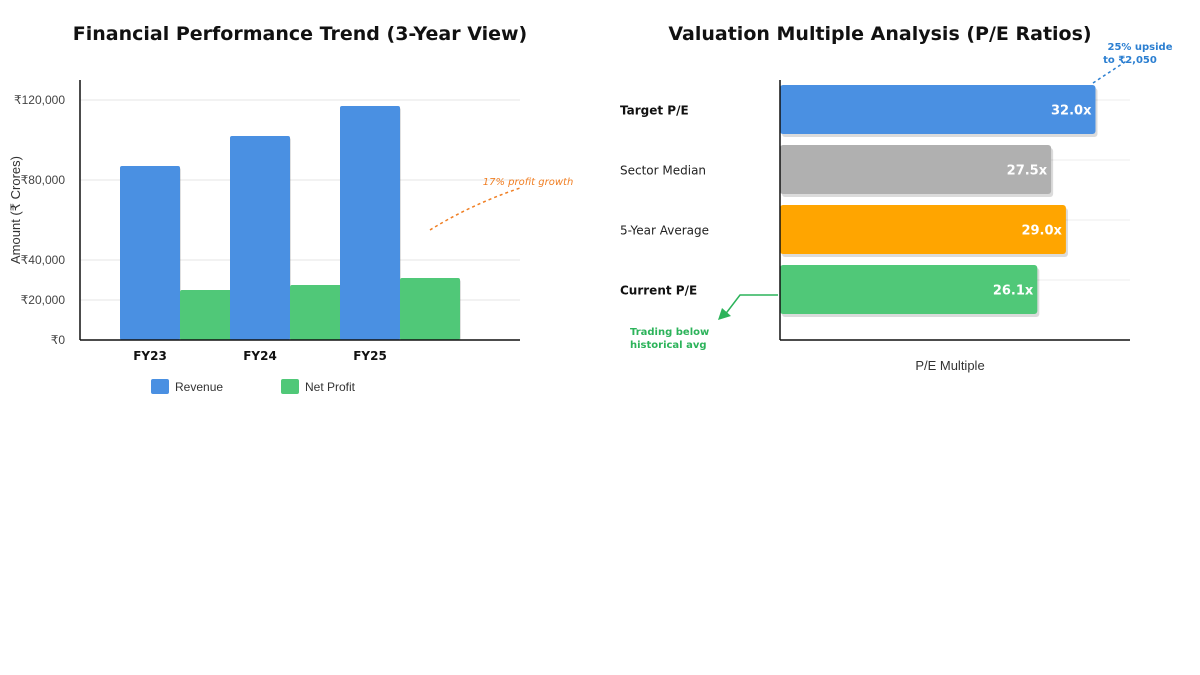  I want to click on financial-y-tick-label: ₹40,000, so click(43, 260).